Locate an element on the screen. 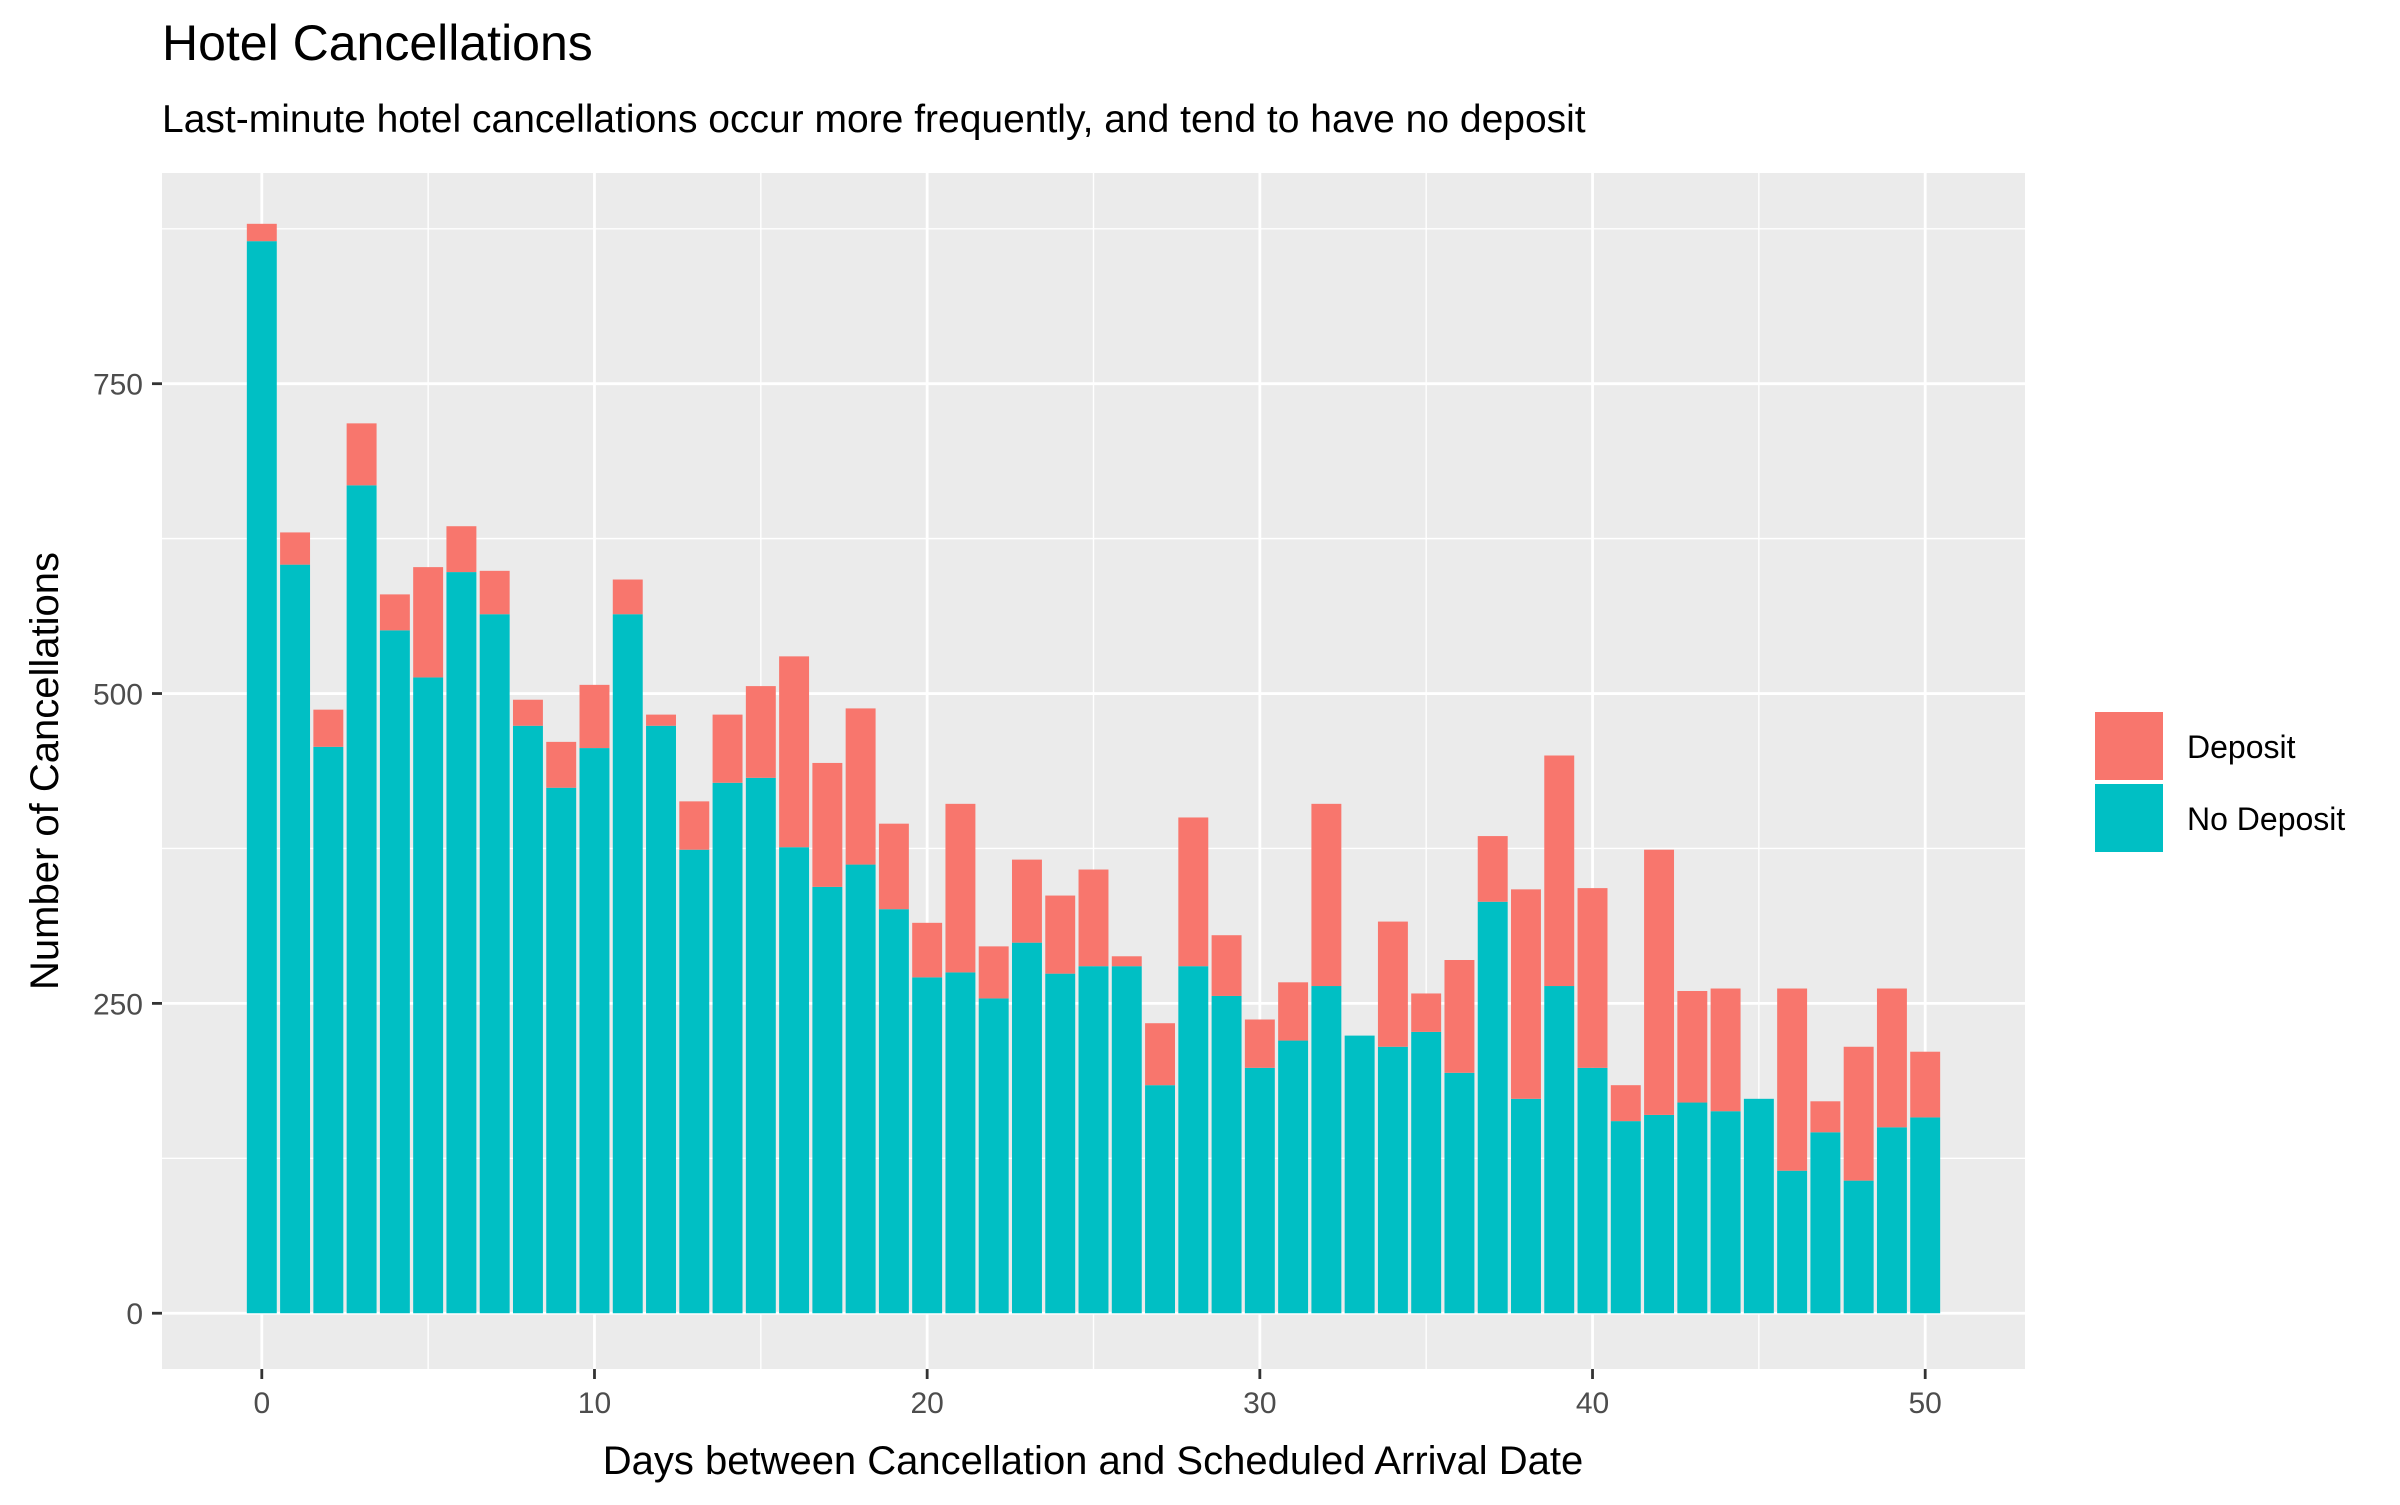 This screenshot has width=2400, height=1505. x-tick-label: 30 is located at coordinates (1259, 1403).